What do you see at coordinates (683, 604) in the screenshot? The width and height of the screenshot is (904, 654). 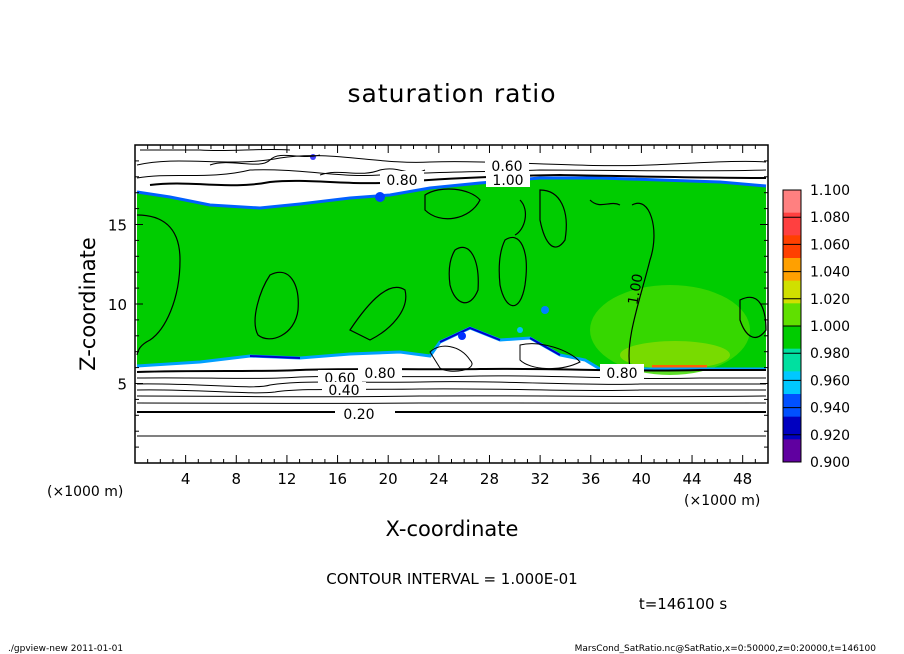 I see `time-label: t=146100 s` at bounding box center [683, 604].